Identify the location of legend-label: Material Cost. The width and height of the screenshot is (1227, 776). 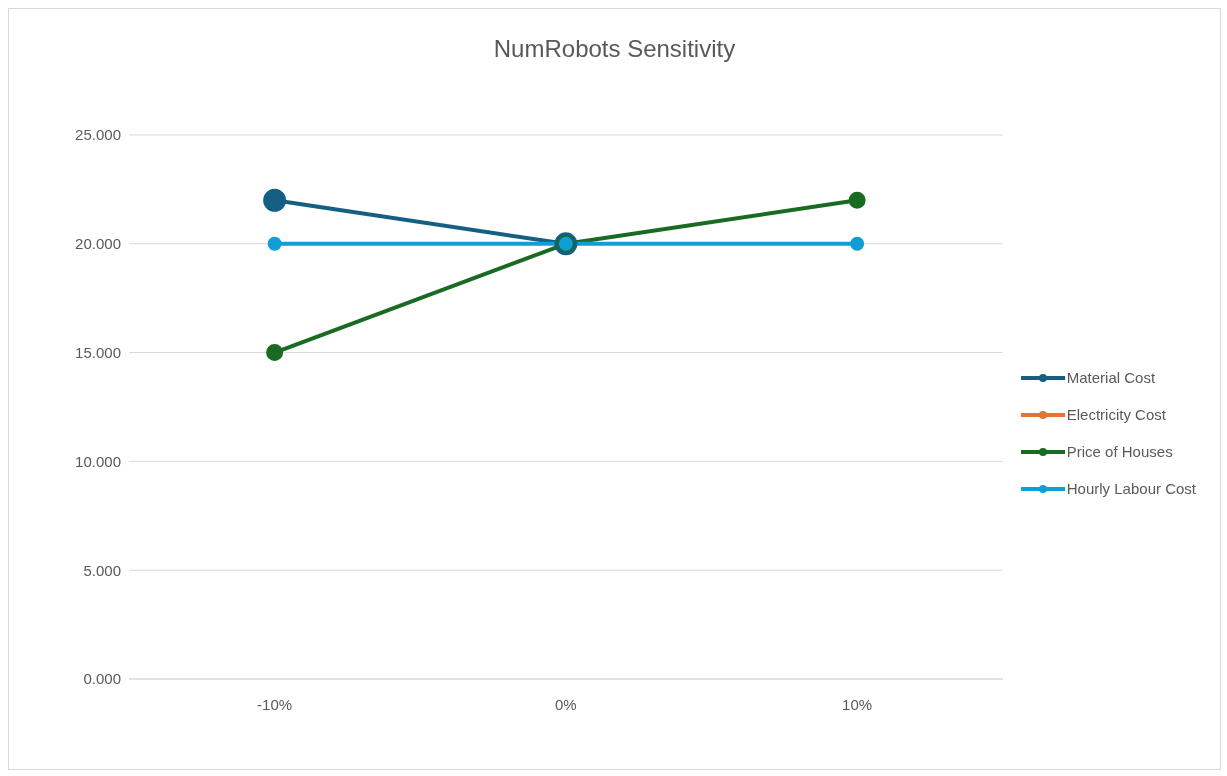
(1111, 377).